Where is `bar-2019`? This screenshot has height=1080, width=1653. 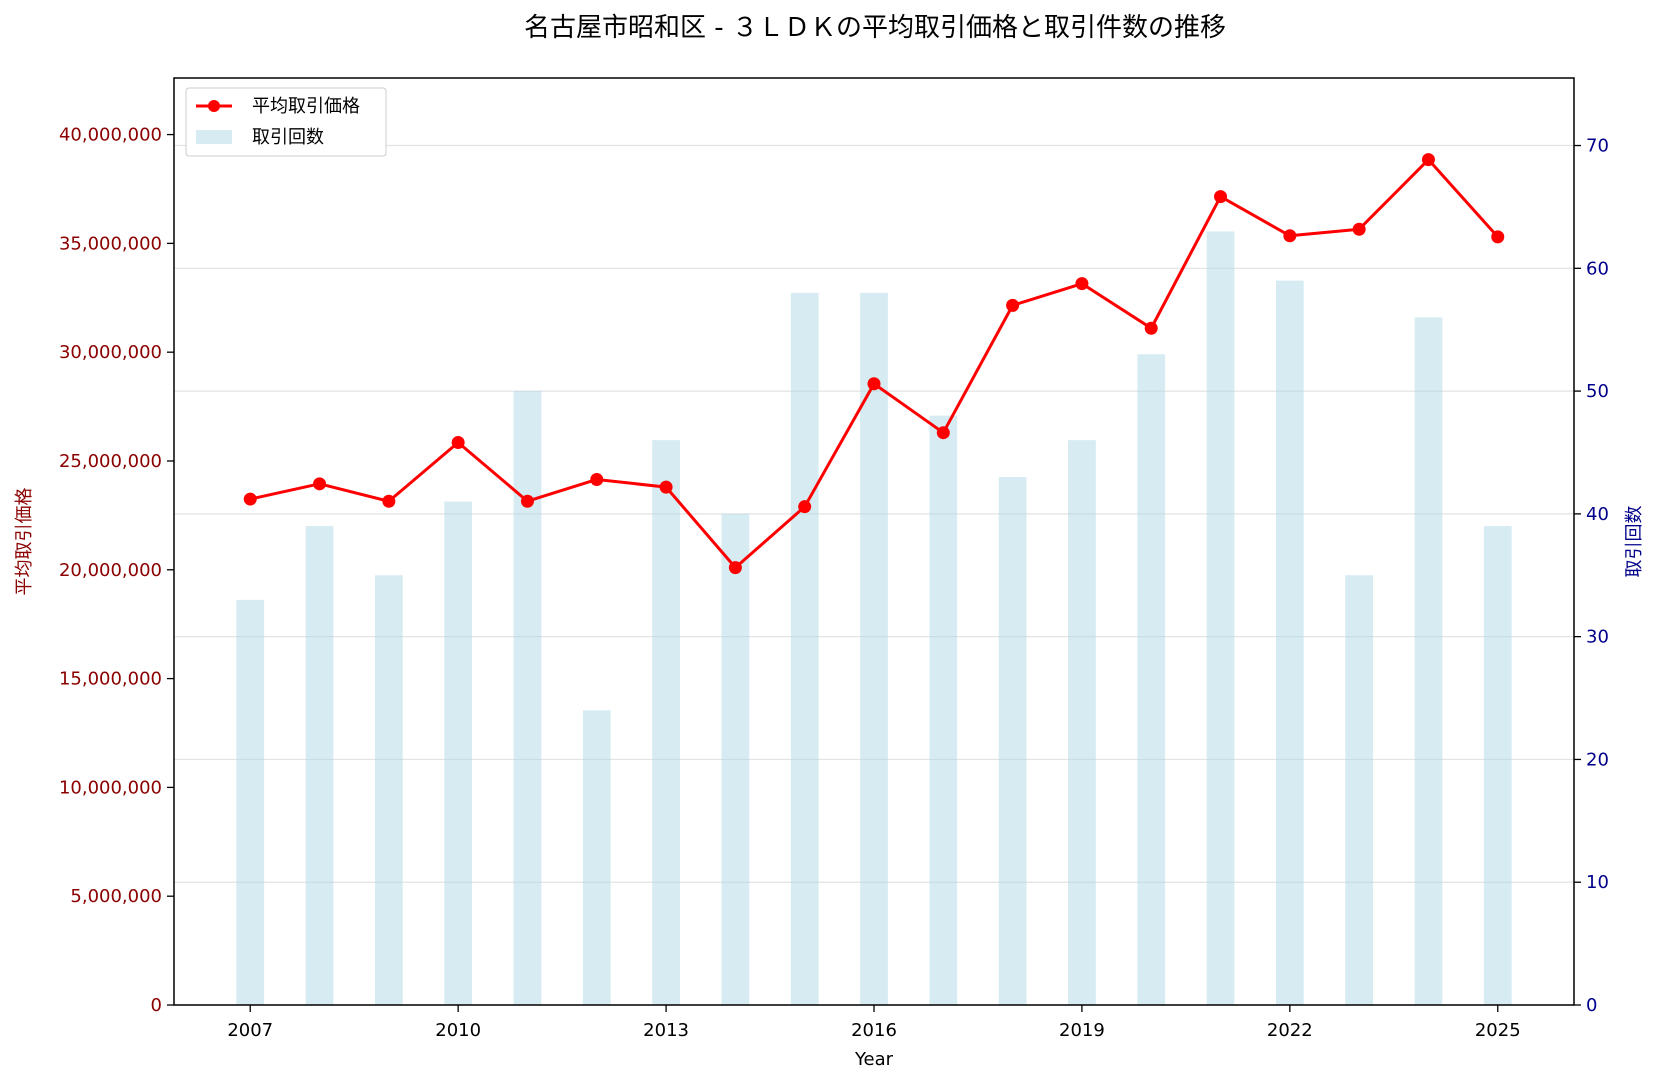 bar-2019 is located at coordinates (1082, 722).